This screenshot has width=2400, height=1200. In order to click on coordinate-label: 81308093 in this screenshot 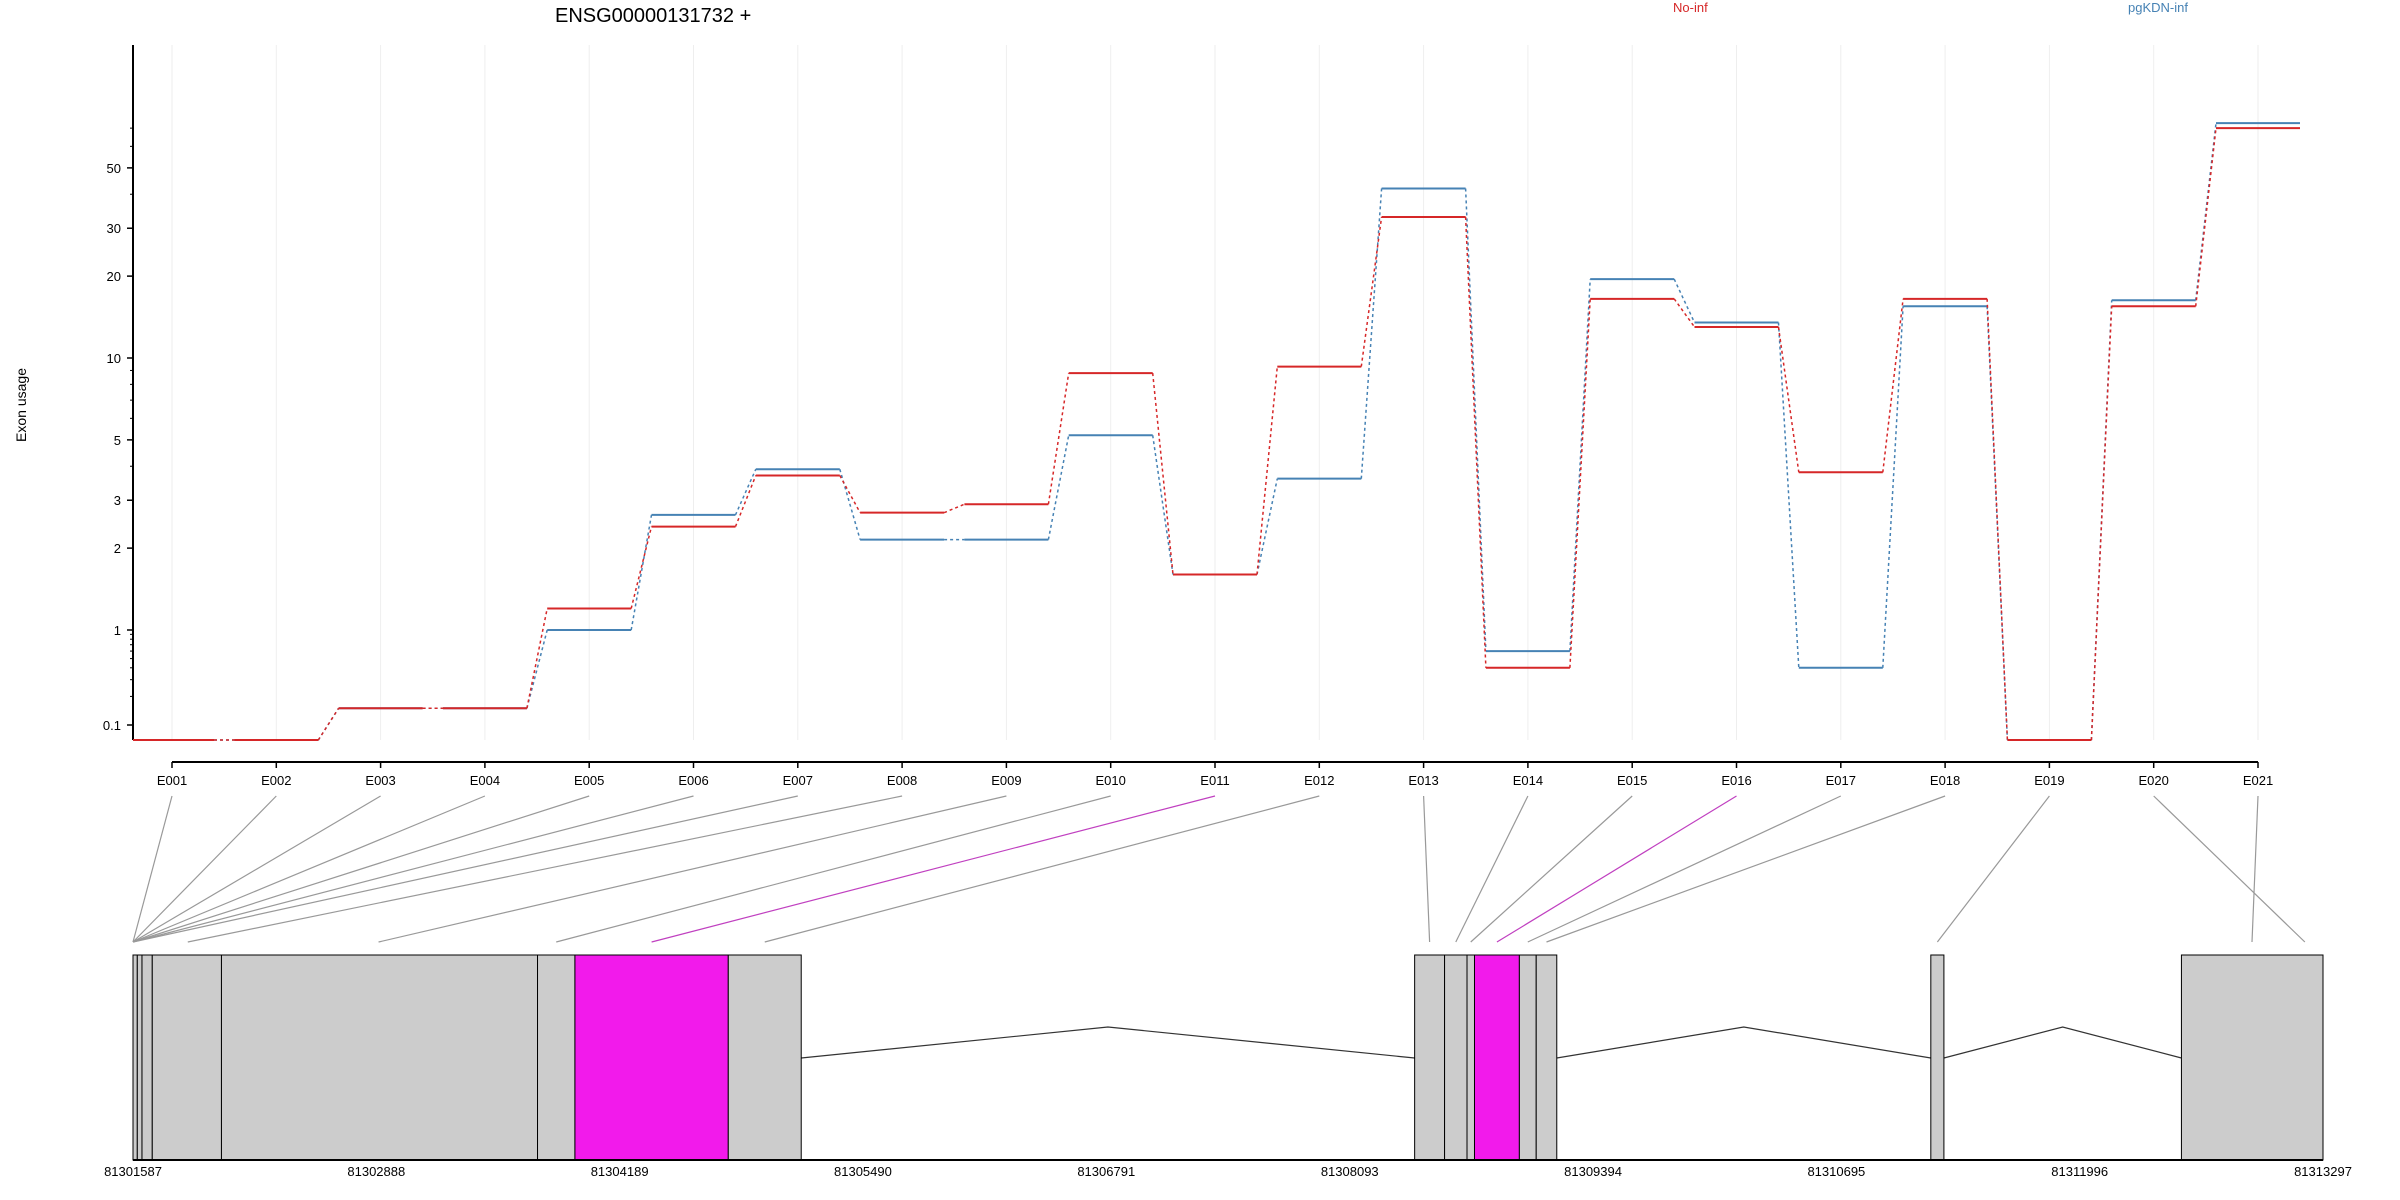, I will do `click(1350, 1171)`.